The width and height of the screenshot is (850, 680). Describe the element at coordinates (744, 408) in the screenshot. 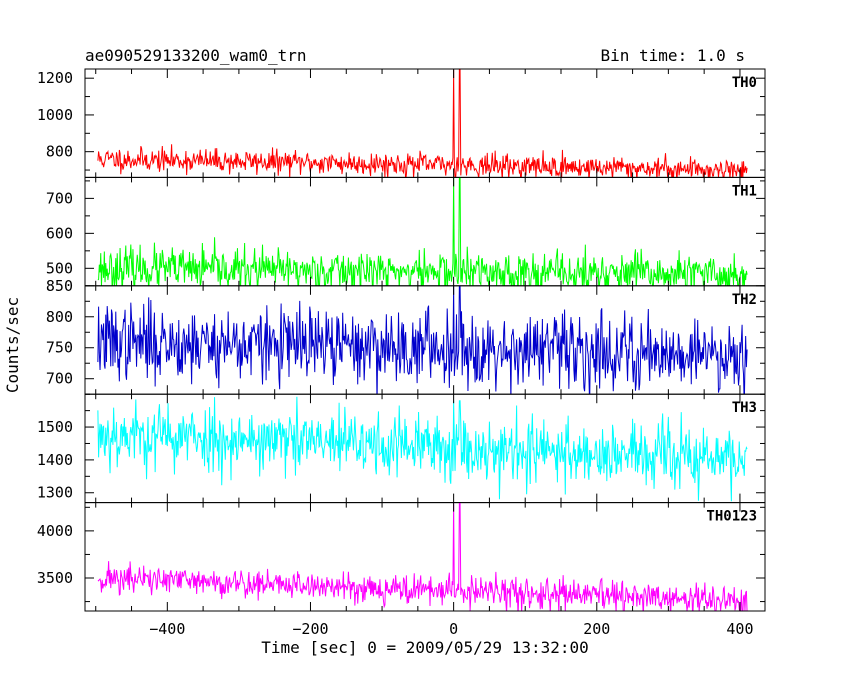

I see `panel-label: TH3` at that location.